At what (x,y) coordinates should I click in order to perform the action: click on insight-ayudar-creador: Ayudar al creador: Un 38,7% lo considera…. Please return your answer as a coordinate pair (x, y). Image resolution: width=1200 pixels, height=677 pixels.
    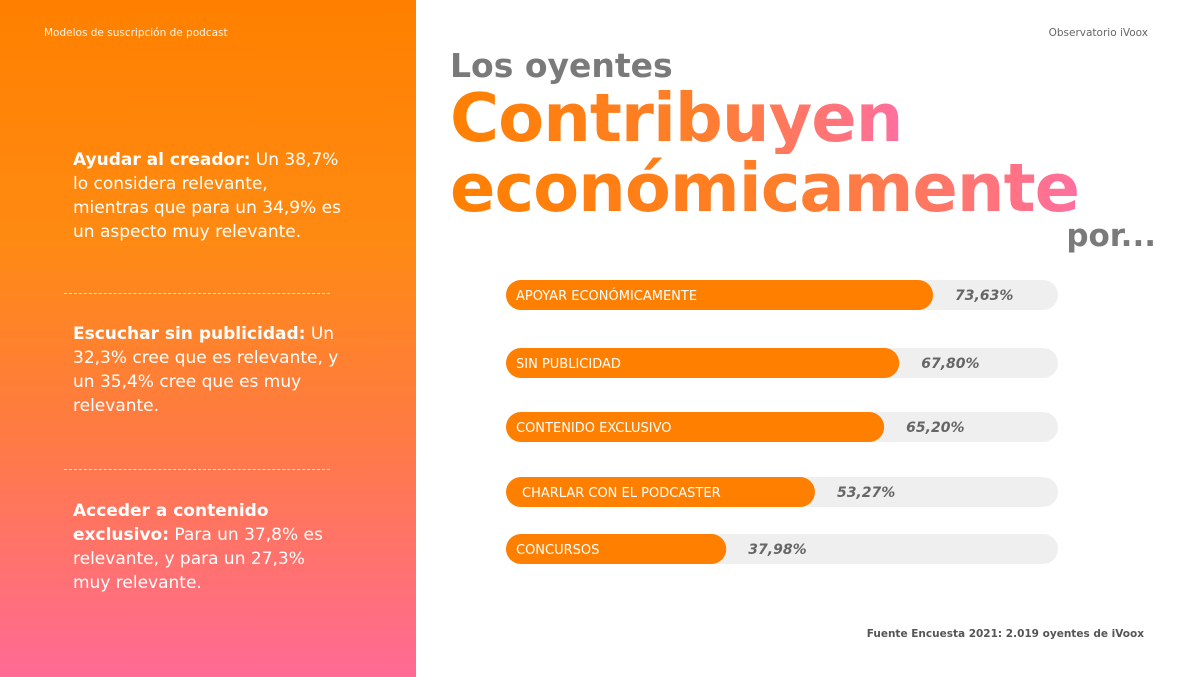
    Looking at the image, I should click on (208, 196).